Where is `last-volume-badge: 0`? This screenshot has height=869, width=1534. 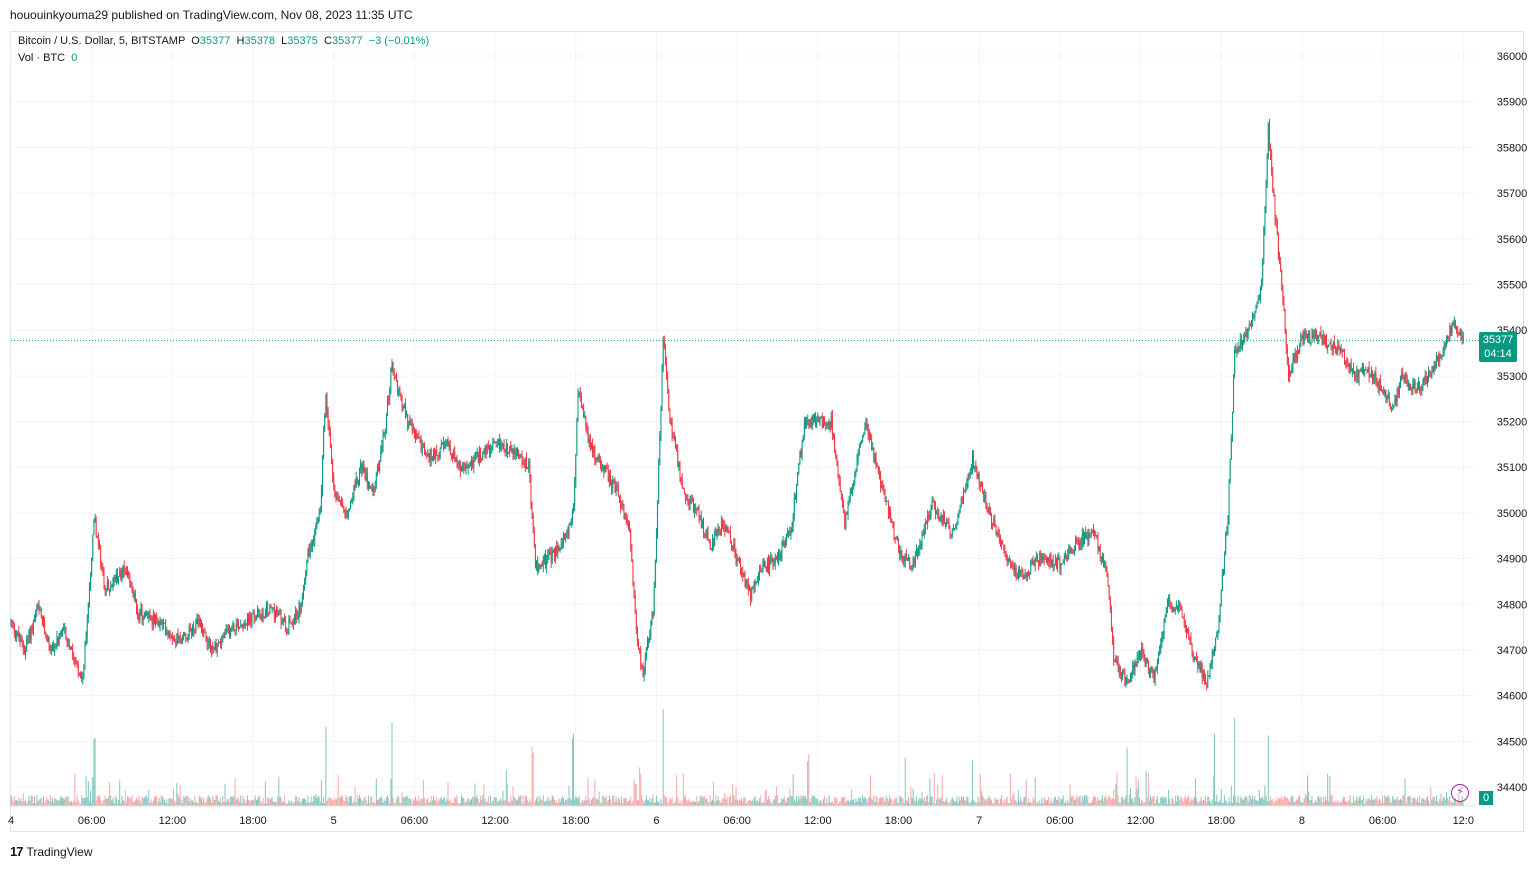 last-volume-badge: 0 is located at coordinates (1486, 798).